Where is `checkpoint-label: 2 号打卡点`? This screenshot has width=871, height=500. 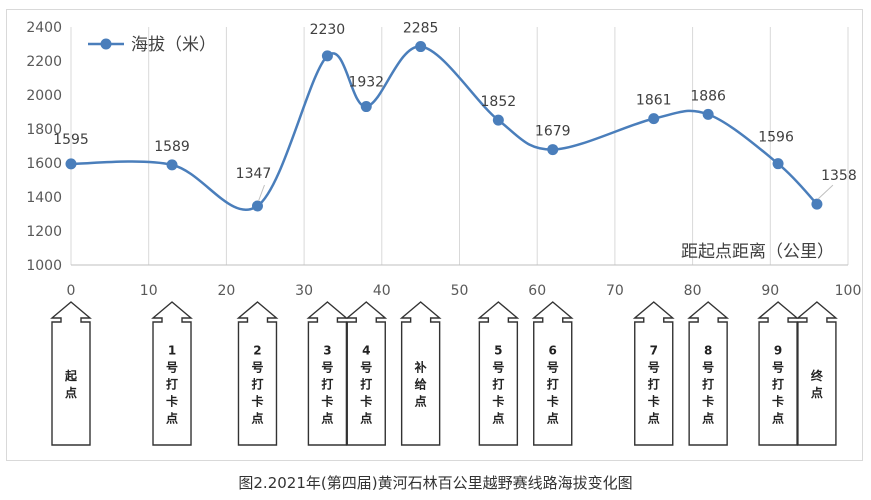 checkpoint-label: 2 号打卡点 is located at coordinates (257, 385).